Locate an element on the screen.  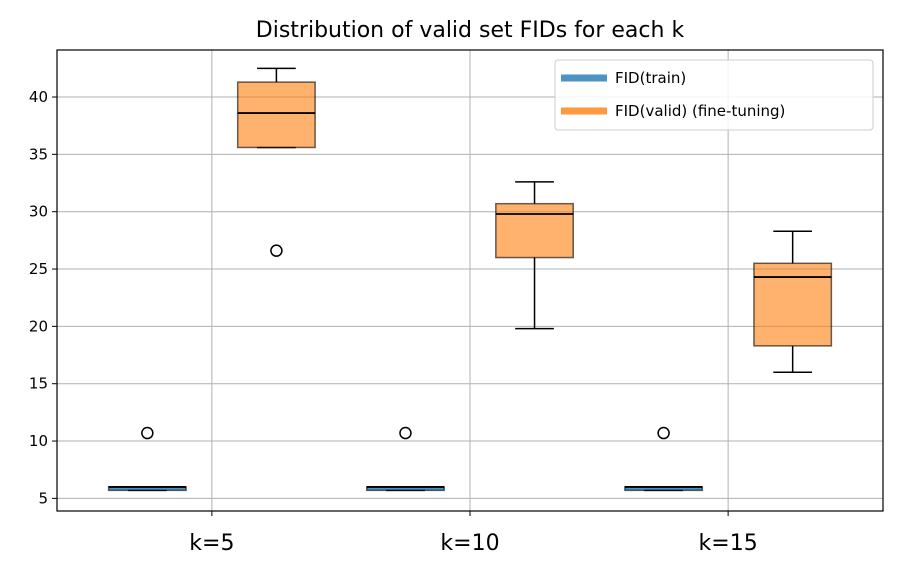
y-tick-label: 25 is located at coordinates (38, 269).